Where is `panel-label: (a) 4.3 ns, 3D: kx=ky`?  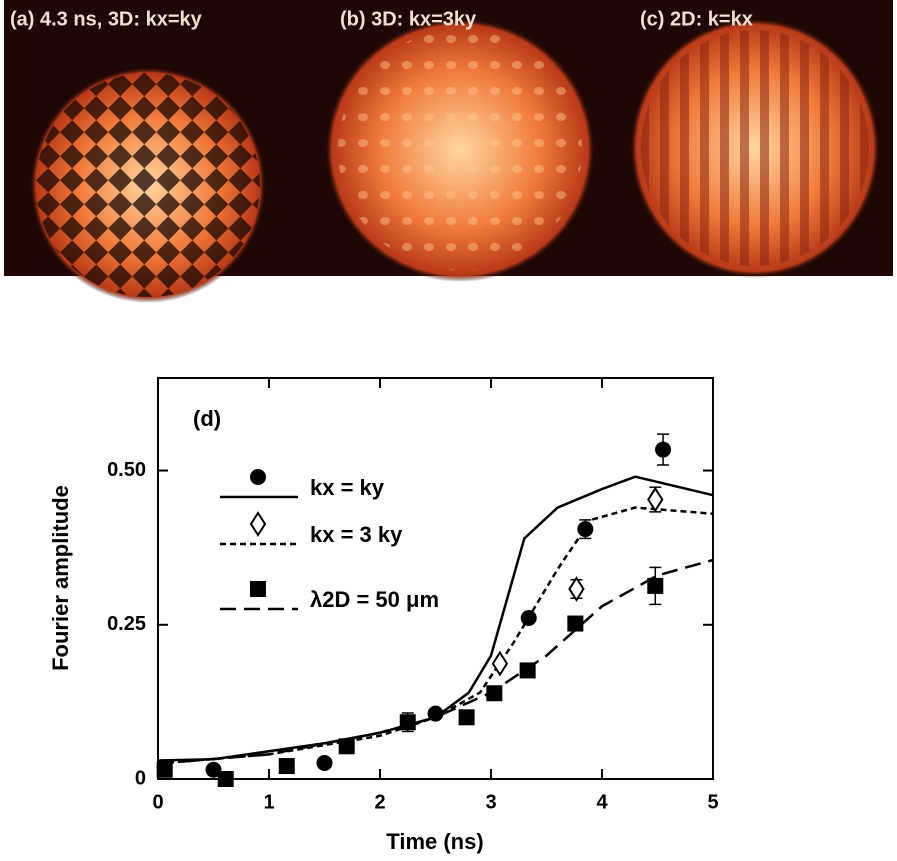 panel-label: (a) 4.3 ns, 3D: kx=ky is located at coordinates (106, 19).